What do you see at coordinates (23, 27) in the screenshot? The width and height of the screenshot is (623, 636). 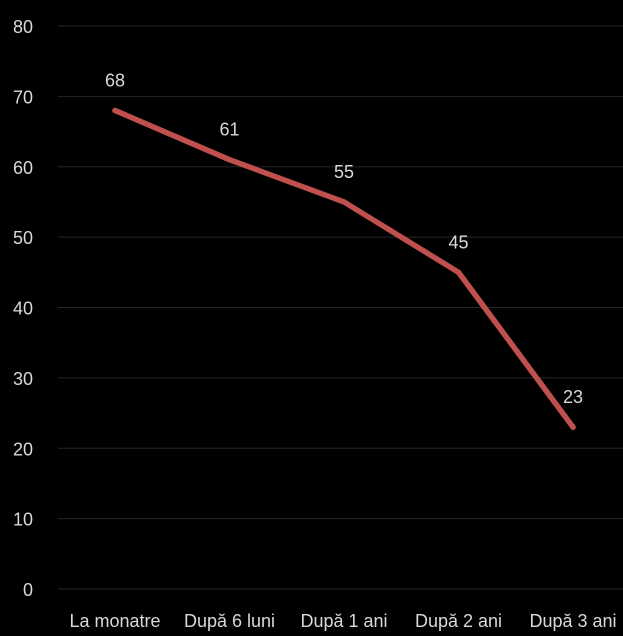 I see `y-tick-label: 80` at bounding box center [23, 27].